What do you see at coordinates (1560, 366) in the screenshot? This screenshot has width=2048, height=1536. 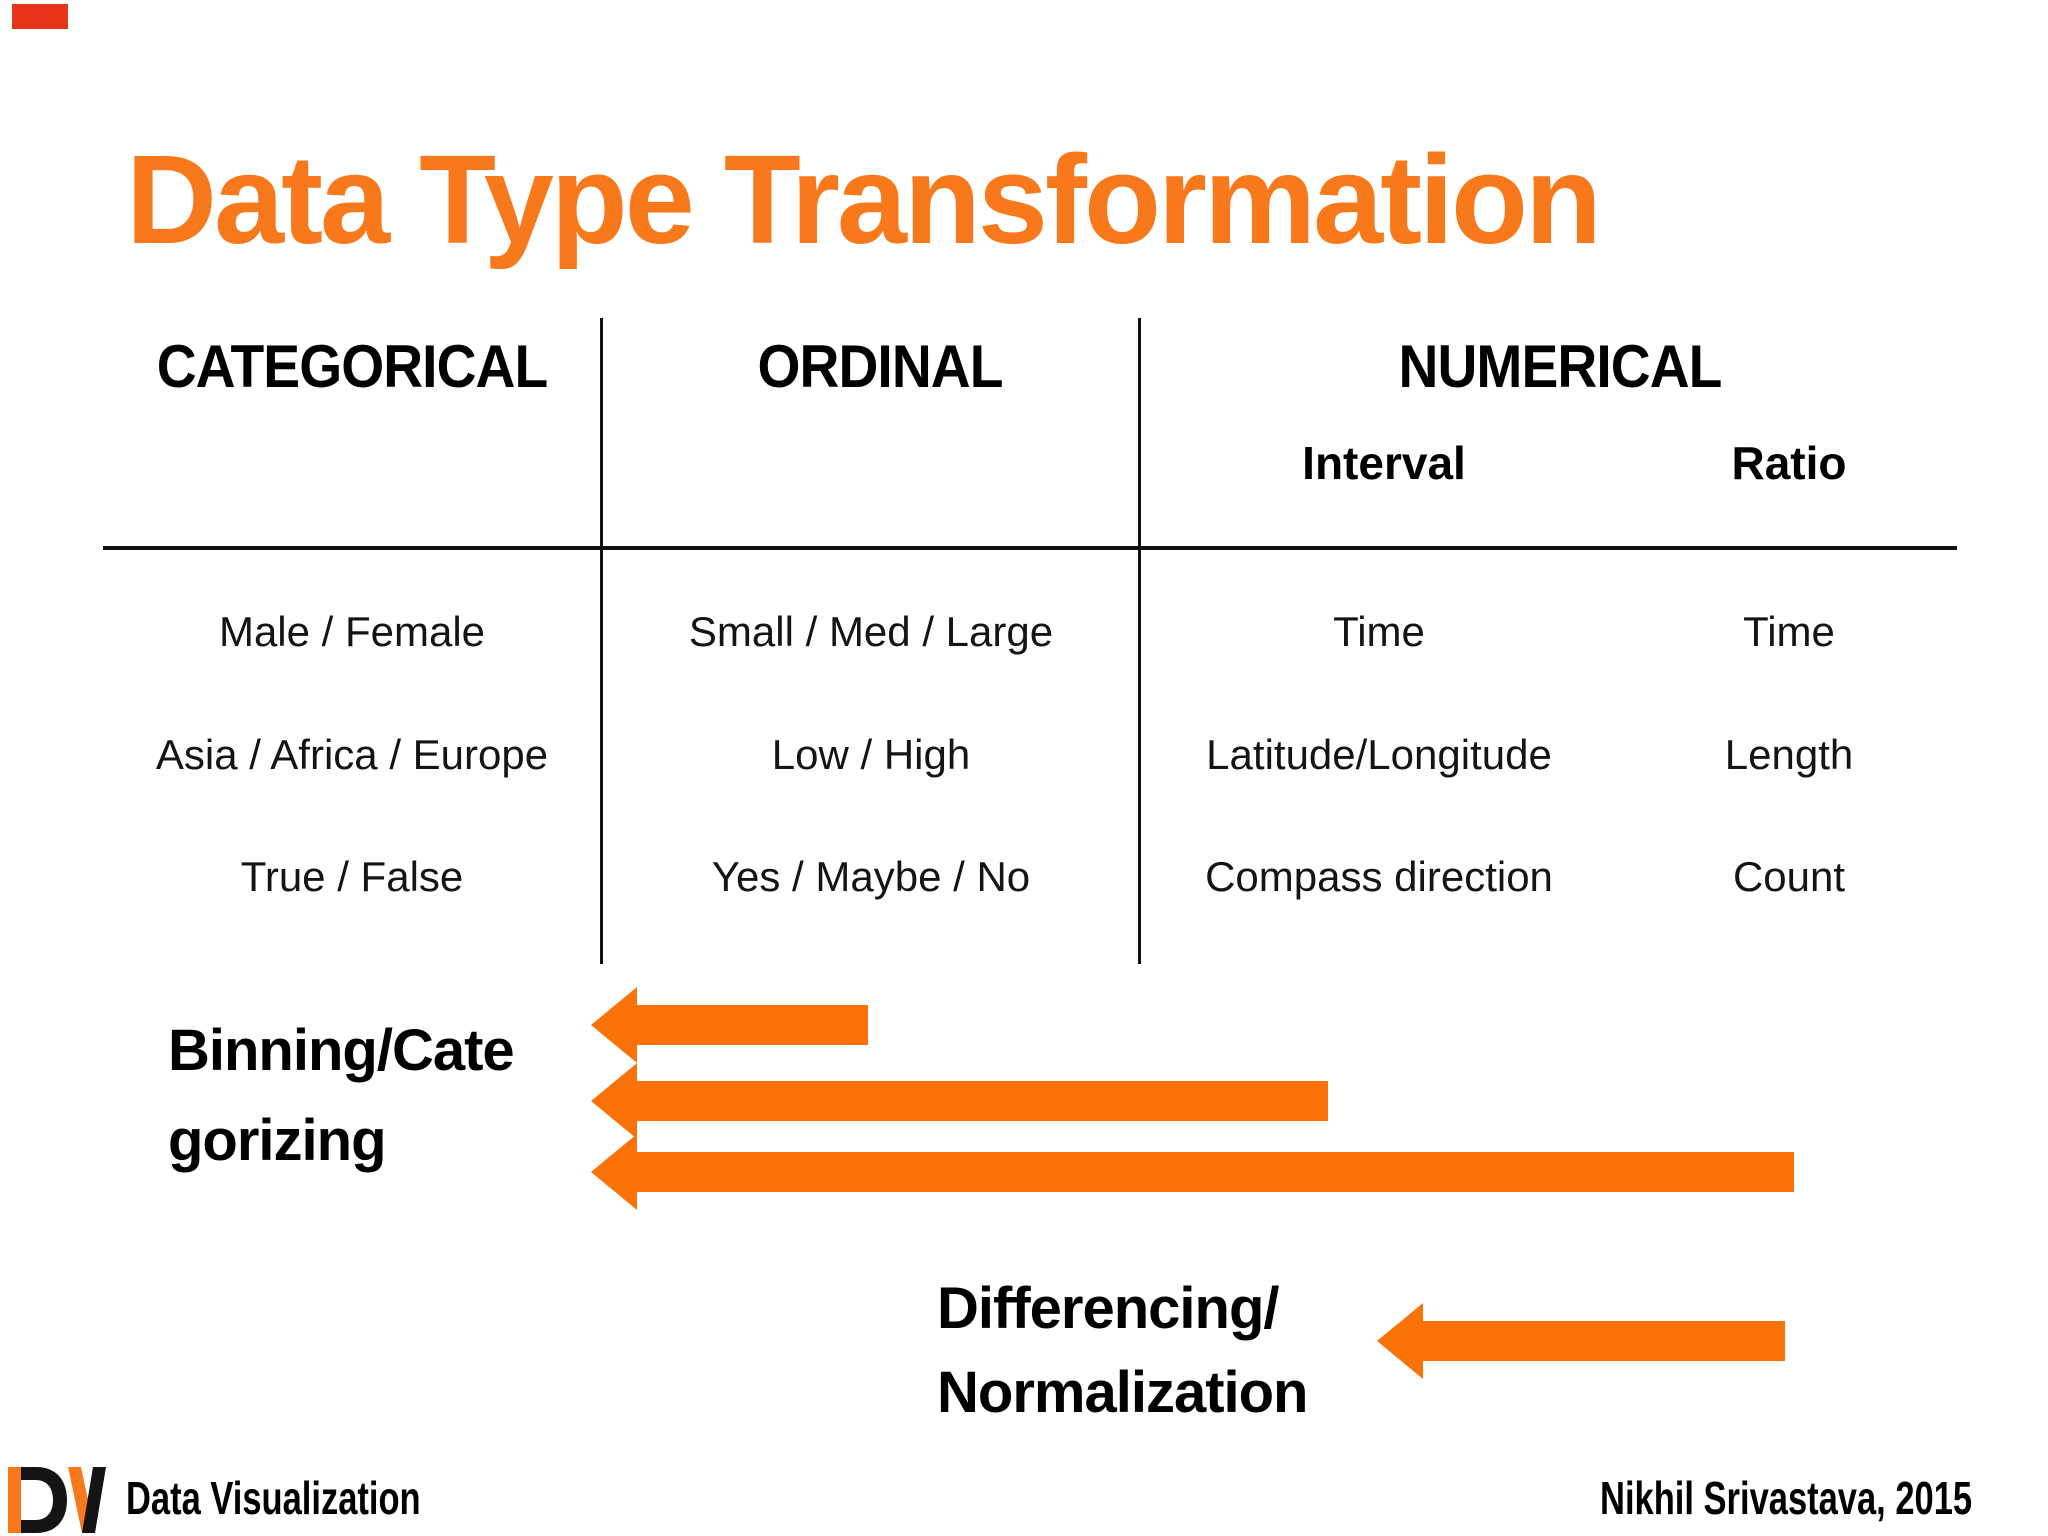 I see `column-header-numerical: NUMERICAL` at bounding box center [1560, 366].